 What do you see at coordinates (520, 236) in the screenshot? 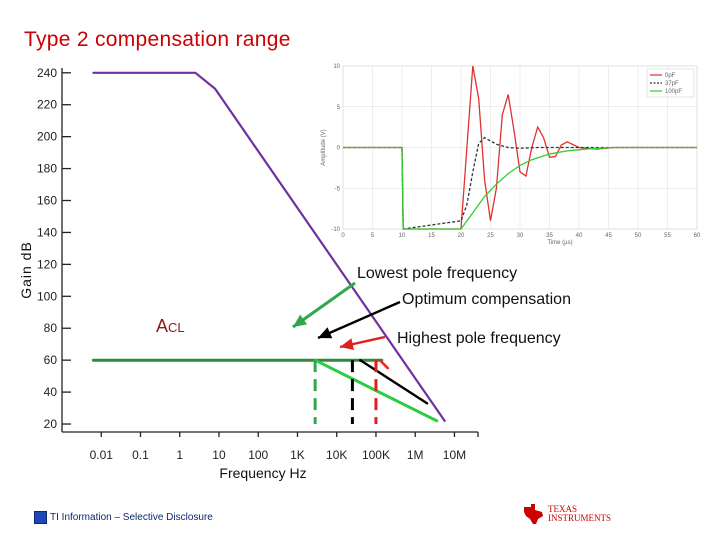
I see `inset-x-tick-30: 30` at bounding box center [520, 236].